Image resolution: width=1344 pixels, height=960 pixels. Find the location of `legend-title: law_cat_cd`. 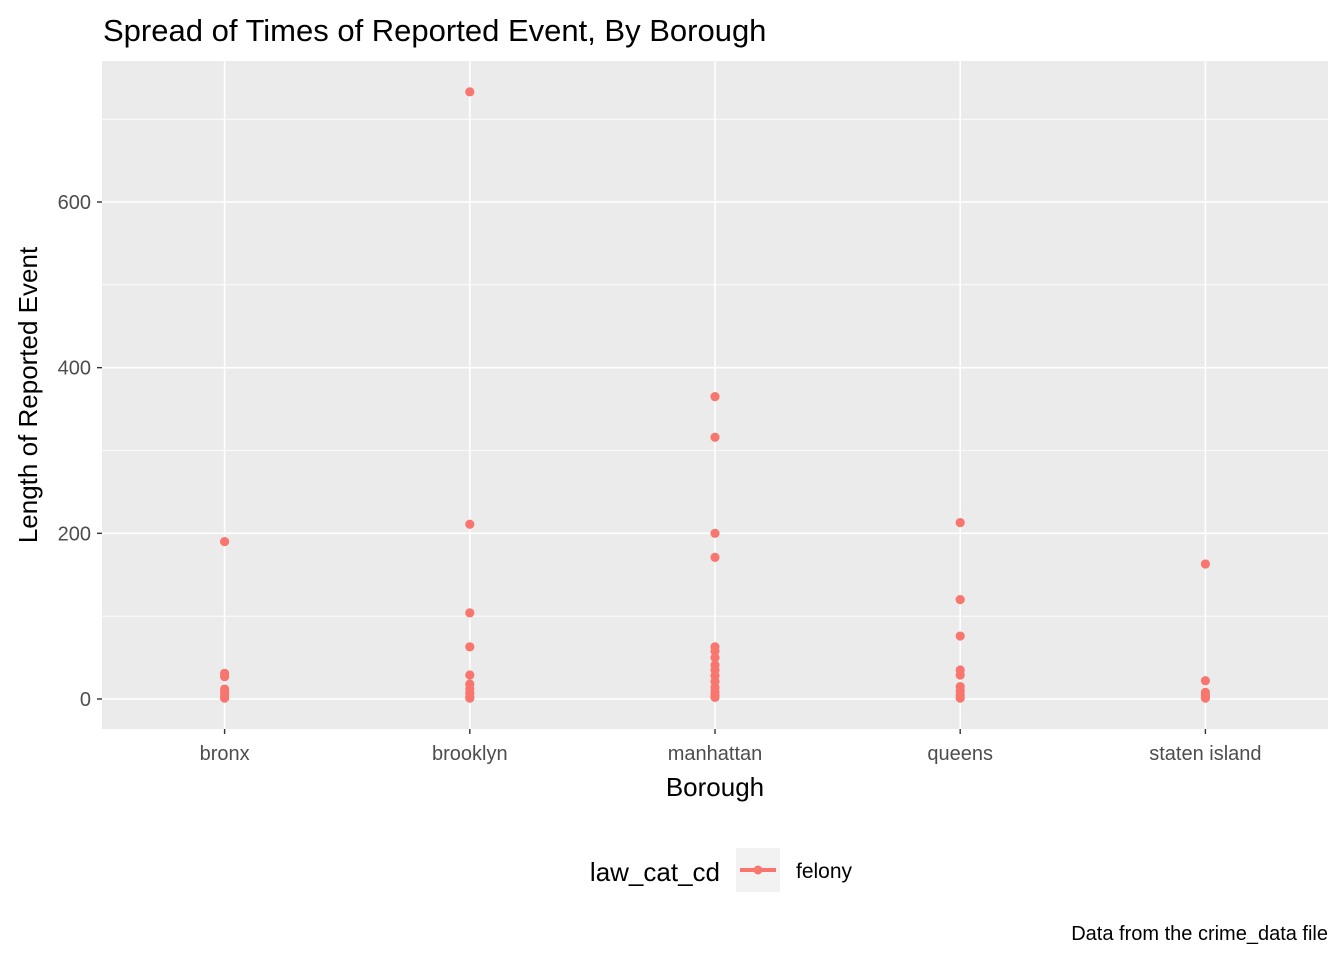

legend-title: law_cat_cd is located at coordinates (655, 872).